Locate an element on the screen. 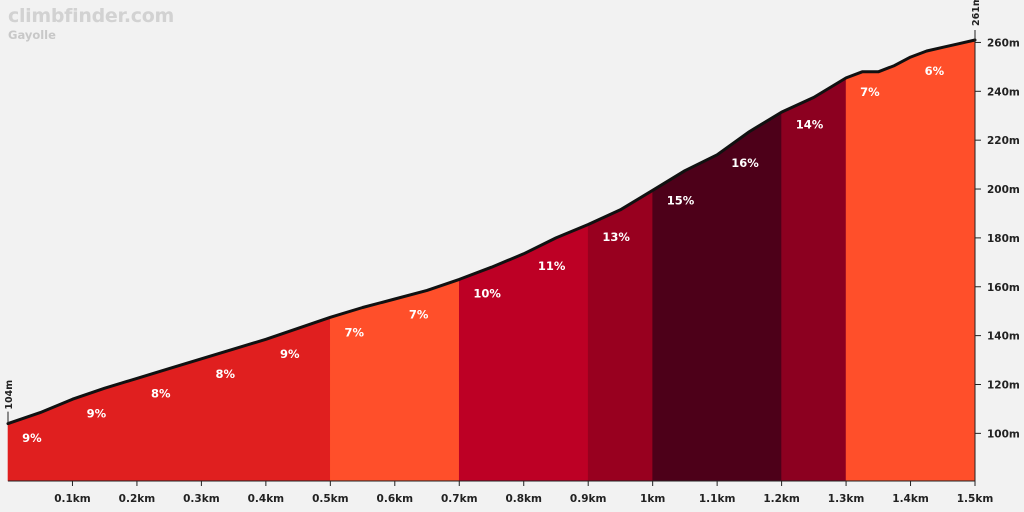  y-tick-label: 100m is located at coordinates (1003, 434).